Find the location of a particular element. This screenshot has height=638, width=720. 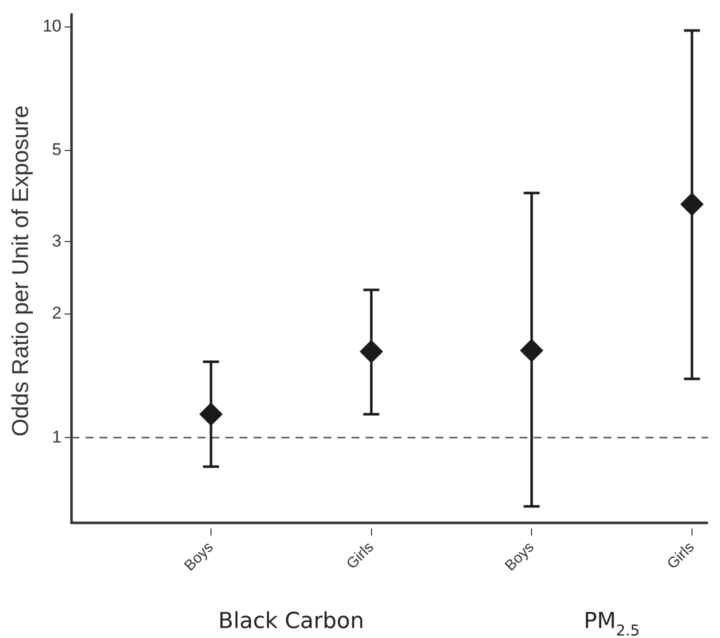

y-tick-label: 1 is located at coordinates (57, 436).